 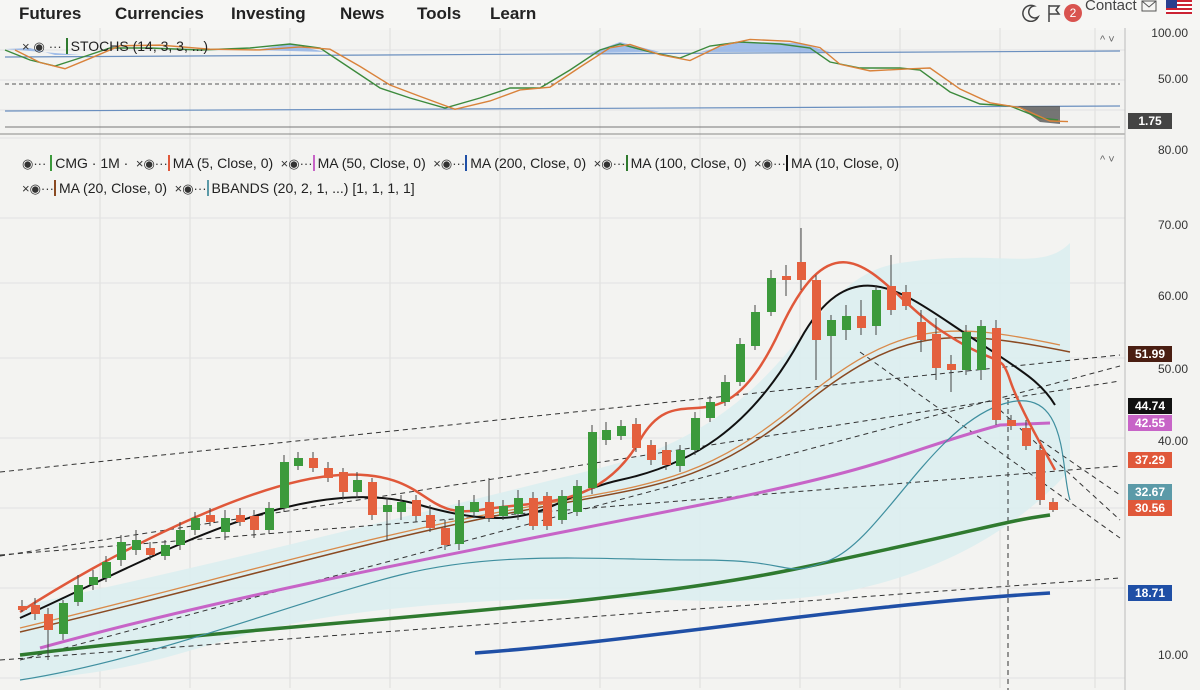 What do you see at coordinates (842, 163) in the screenshot?
I see `legend-ma10: MA (10, Close, 0)` at bounding box center [842, 163].